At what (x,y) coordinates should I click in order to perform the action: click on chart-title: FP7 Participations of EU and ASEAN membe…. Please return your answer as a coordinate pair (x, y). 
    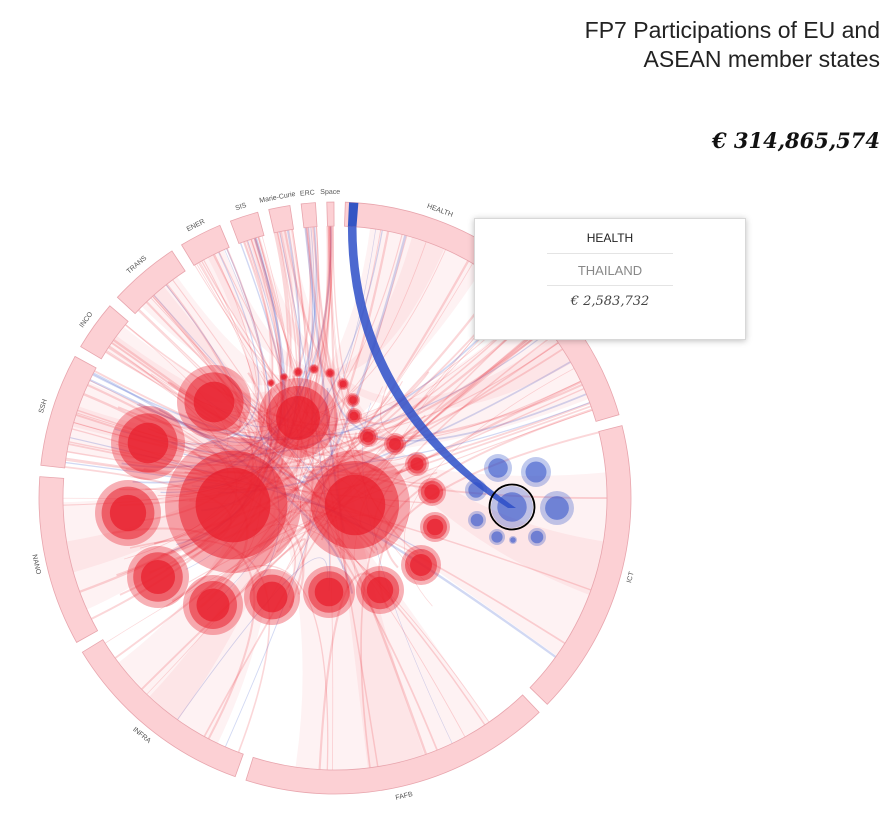
    Looking at the image, I should click on (732, 44).